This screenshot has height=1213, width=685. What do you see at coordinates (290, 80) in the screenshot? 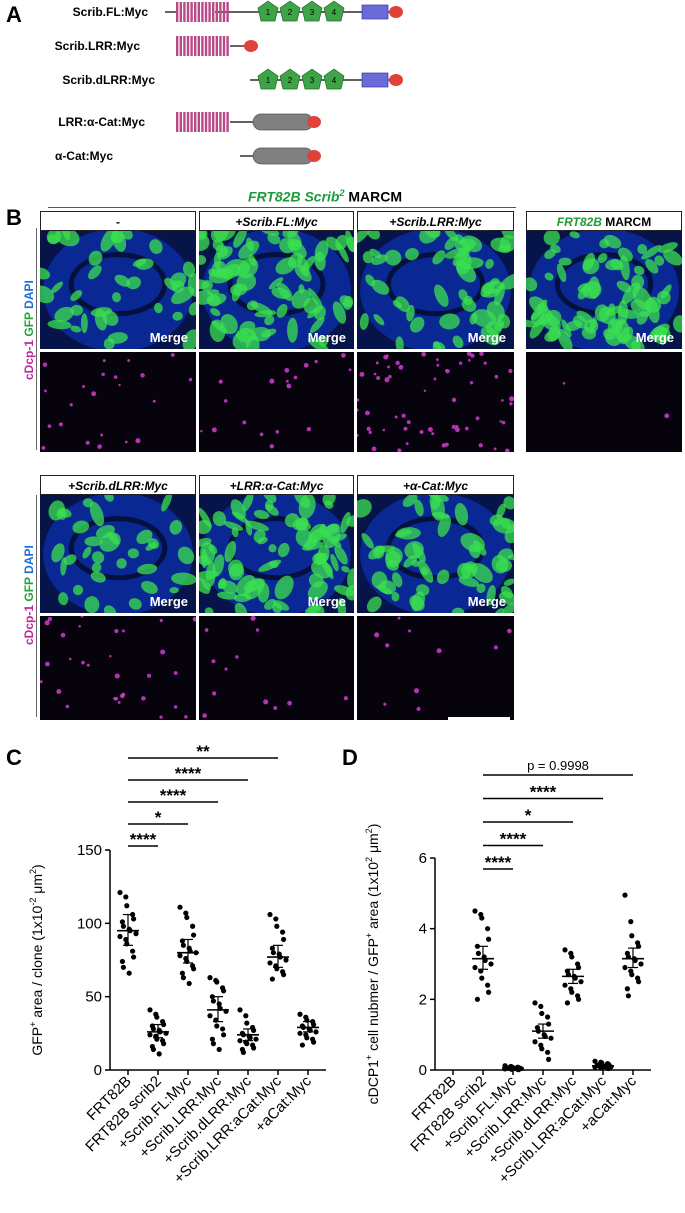
I see `pdz-number: 2` at bounding box center [290, 80].